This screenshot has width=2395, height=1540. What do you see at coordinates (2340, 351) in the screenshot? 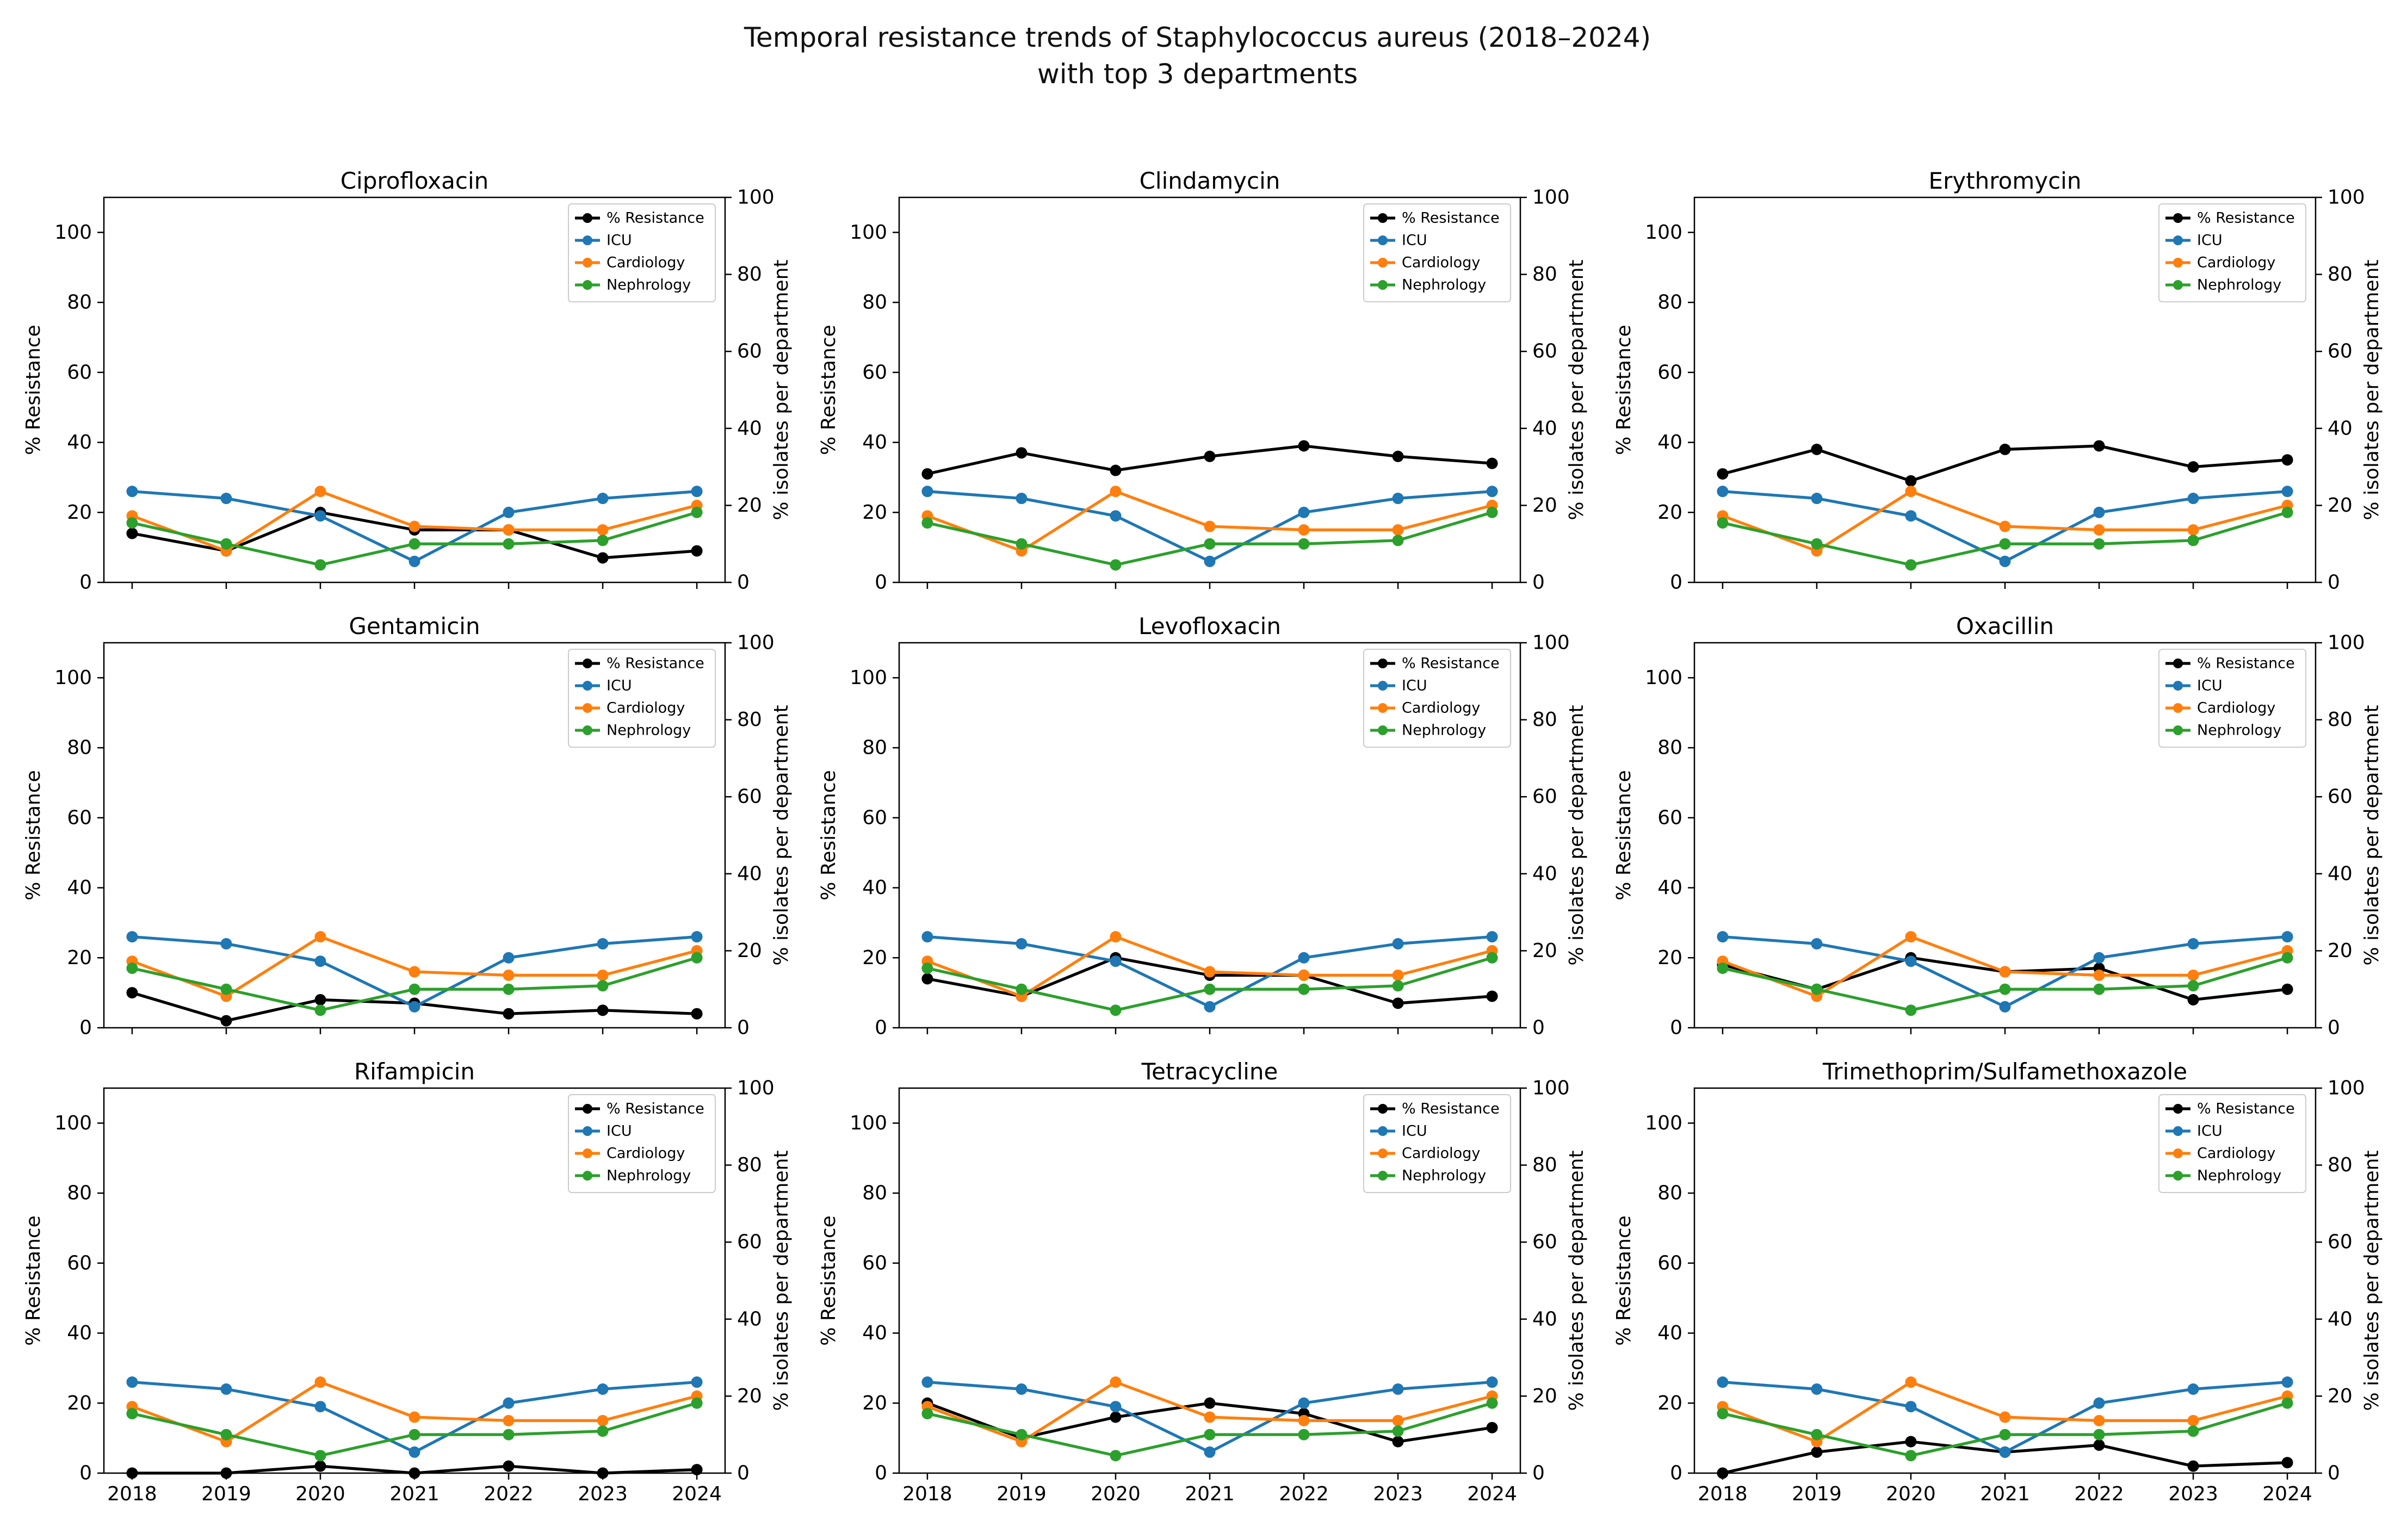
I see `y-tick-label-right: 60` at bounding box center [2340, 351].